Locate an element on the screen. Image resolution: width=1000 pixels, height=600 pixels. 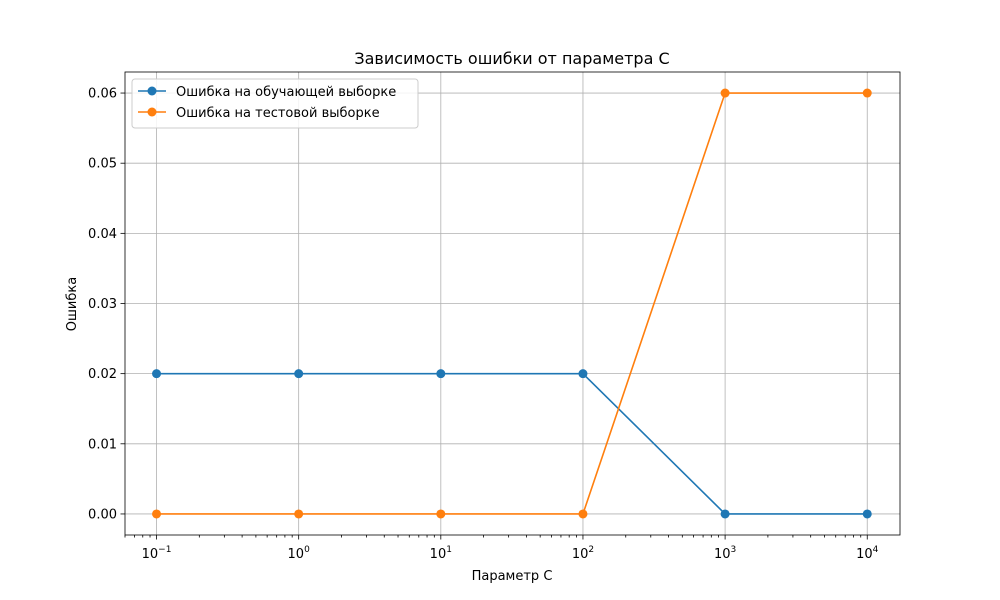
y-tick-label: 0.00 is located at coordinates (102, 514).